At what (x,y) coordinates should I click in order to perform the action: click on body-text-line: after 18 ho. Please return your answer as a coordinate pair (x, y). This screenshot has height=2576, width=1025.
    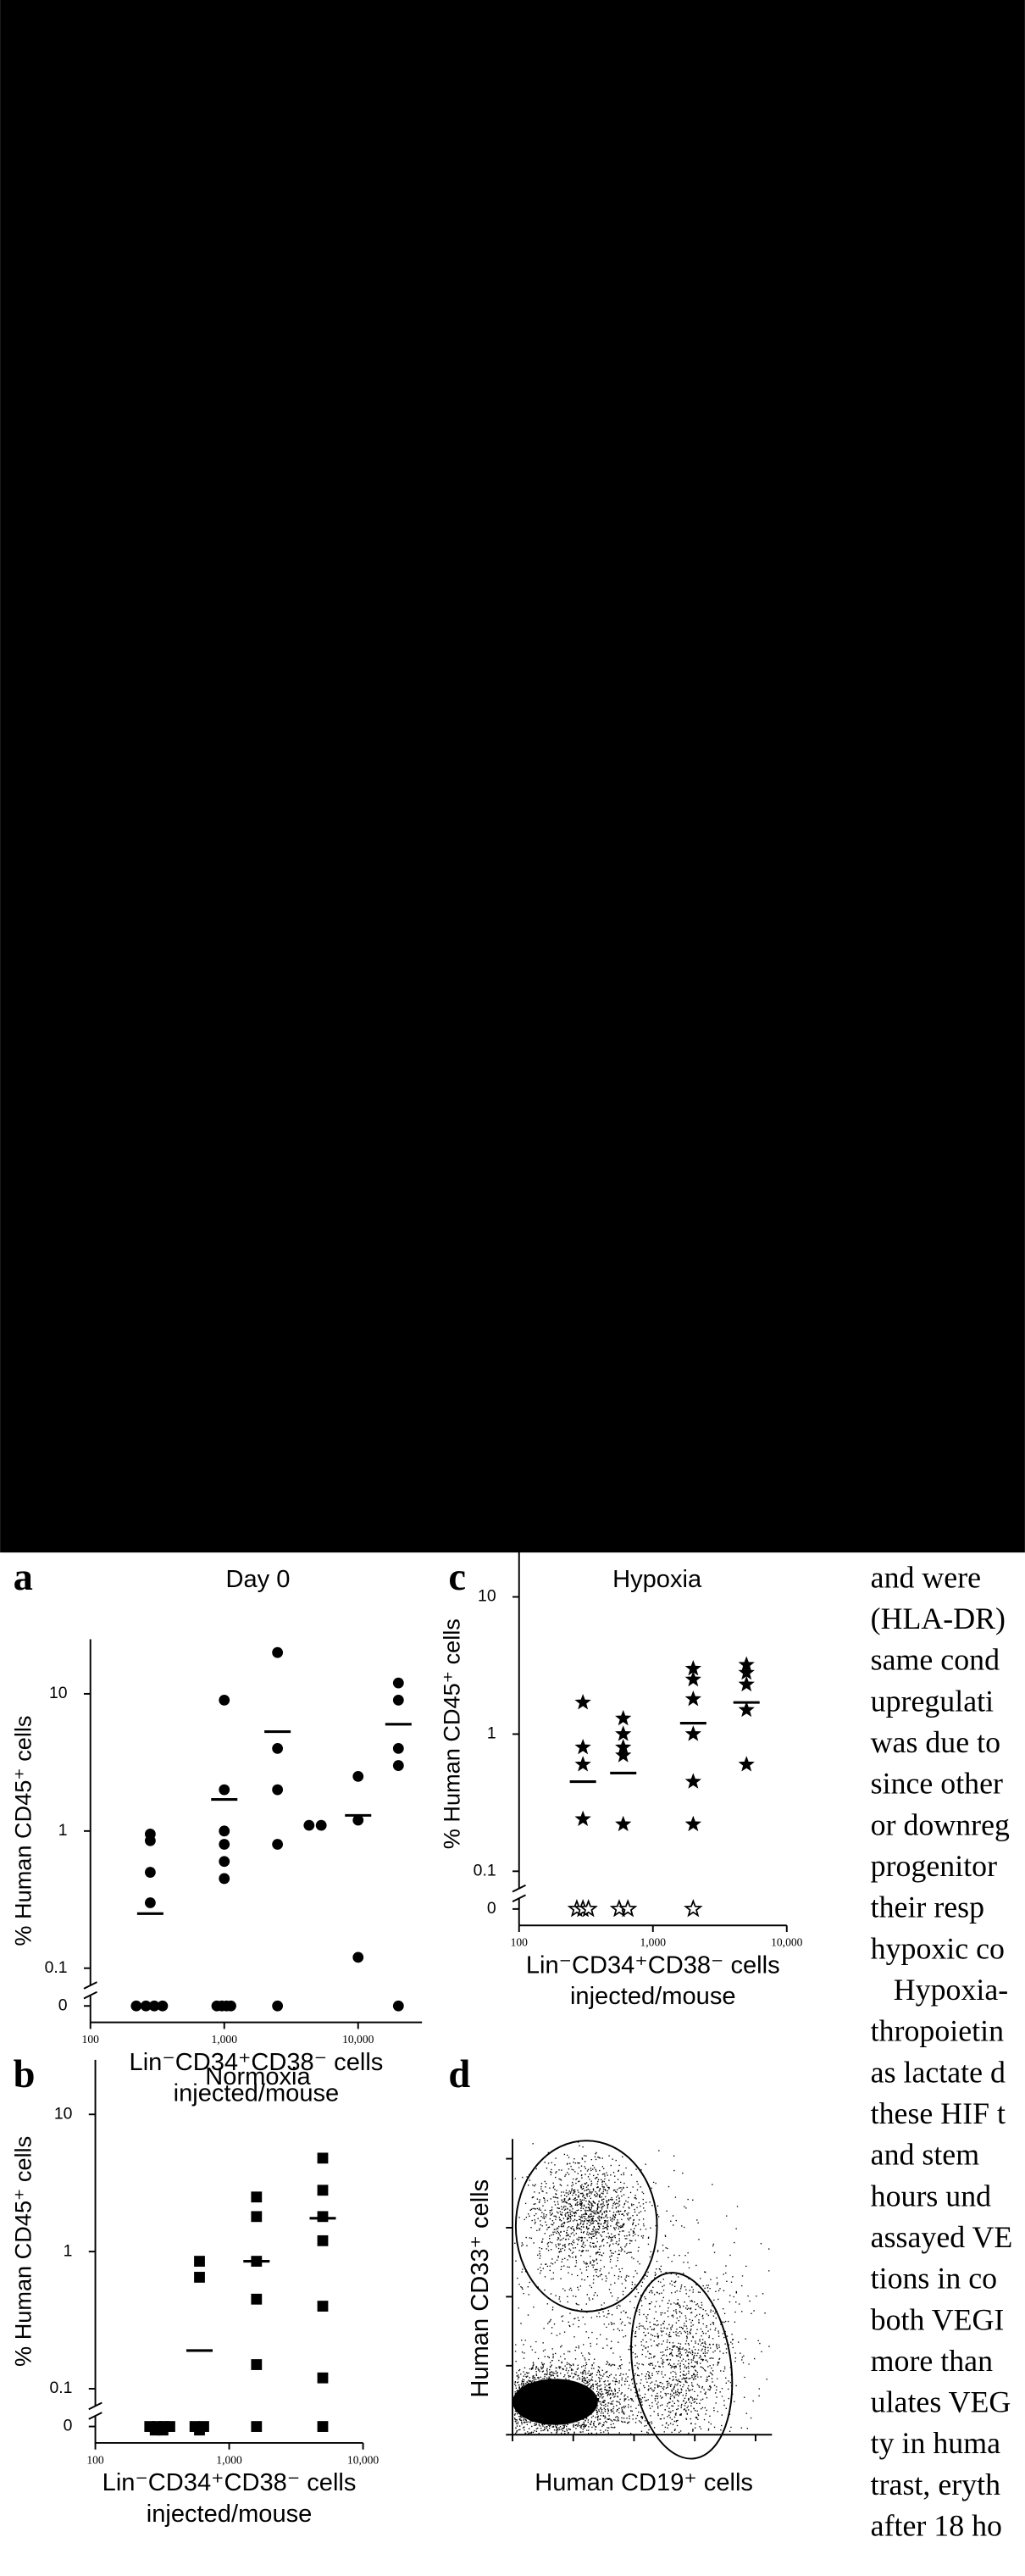
    Looking at the image, I should click on (936, 2526).